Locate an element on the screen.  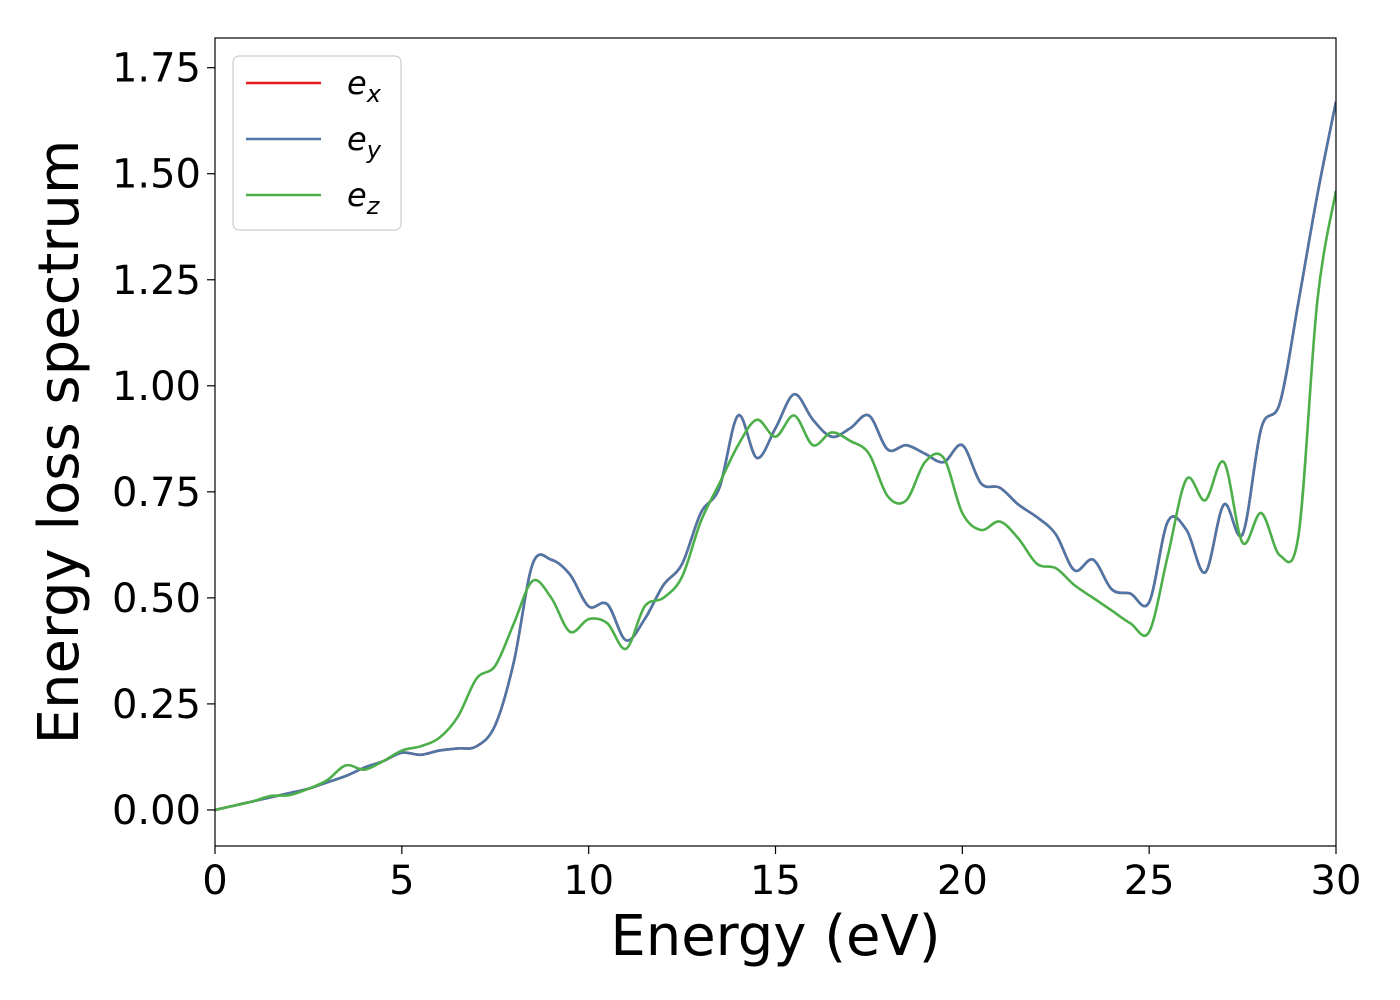
x-tick-label: 15 is located at coordinates (775, 881).